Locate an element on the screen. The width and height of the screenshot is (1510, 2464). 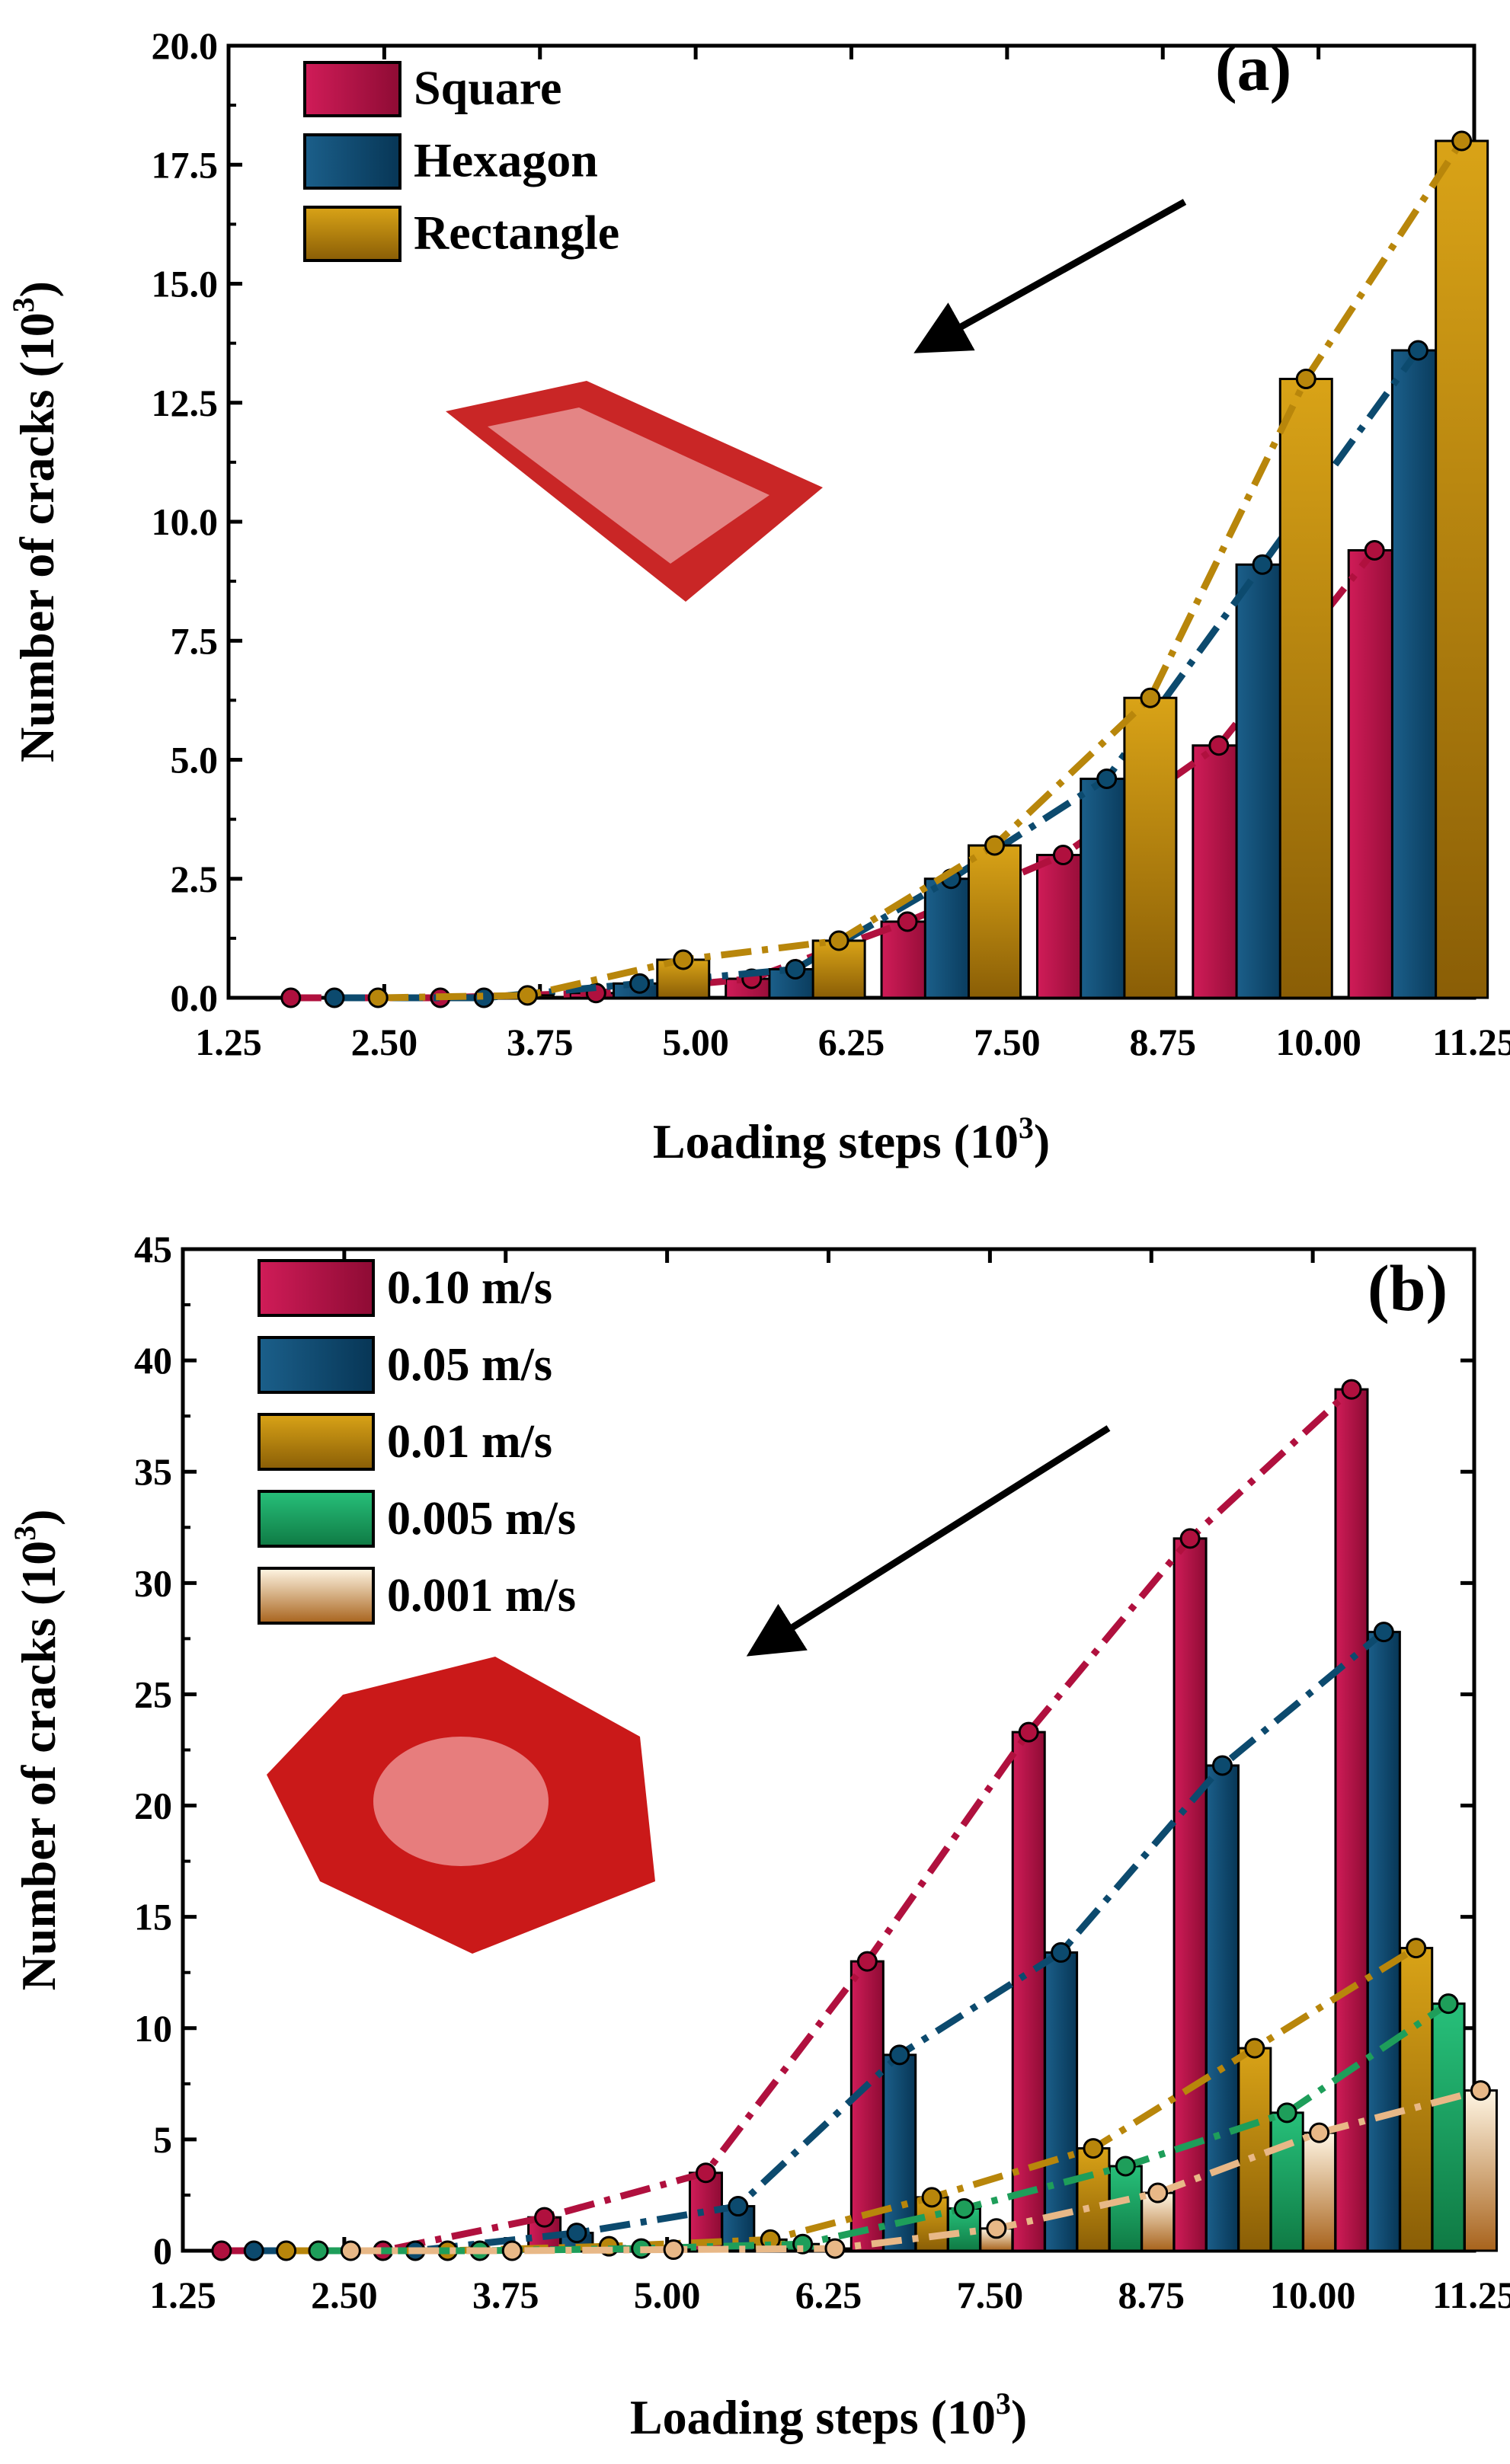
legend-label: Square is located at coordinates (487, 88).